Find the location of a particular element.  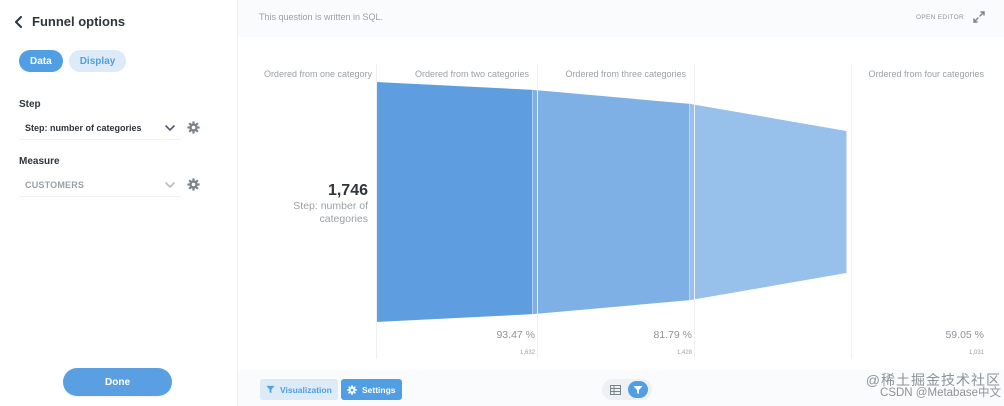

watermark-line2: CSDN @Metabase中文 is located at coordinates (940, 393).